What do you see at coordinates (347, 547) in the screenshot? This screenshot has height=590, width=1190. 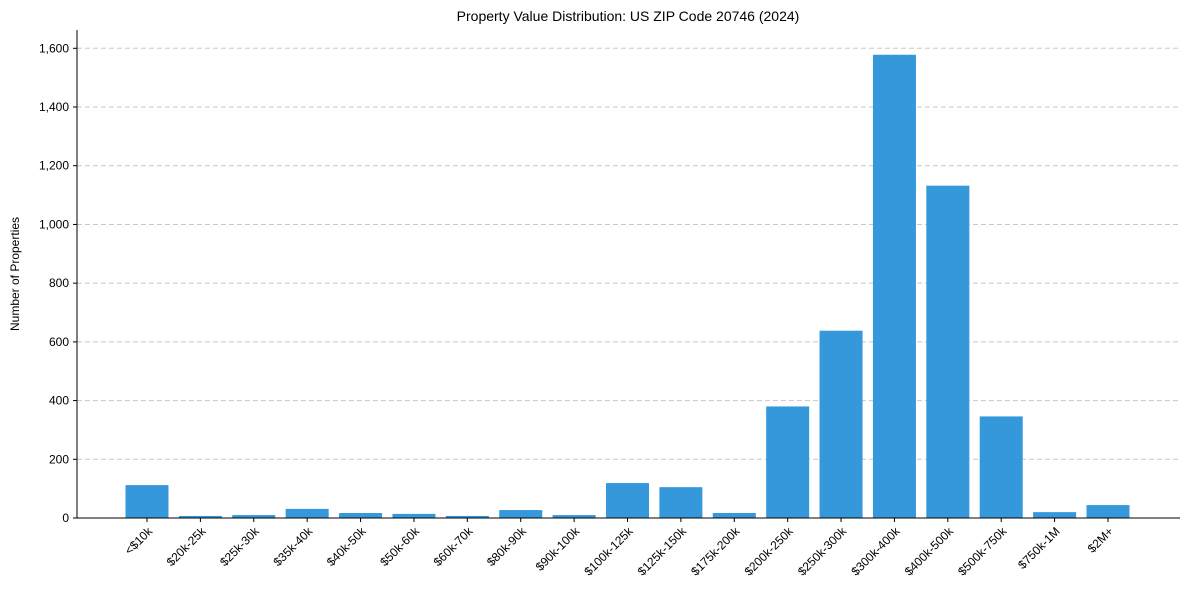 I see `x-tick-label: $40k-50k` at bounding box center [347, 547].